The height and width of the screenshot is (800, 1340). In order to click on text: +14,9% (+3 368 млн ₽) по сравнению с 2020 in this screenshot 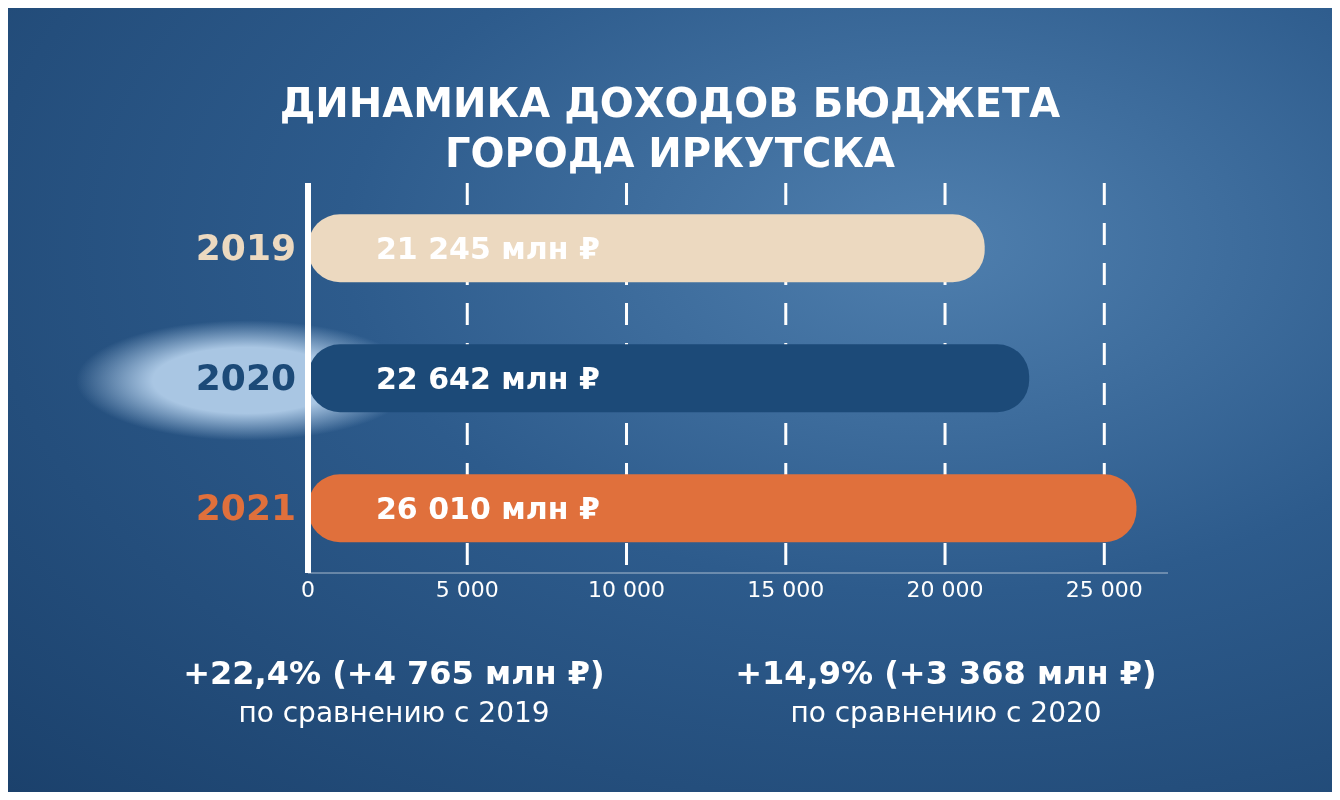, I will do `click(946, 692)`.